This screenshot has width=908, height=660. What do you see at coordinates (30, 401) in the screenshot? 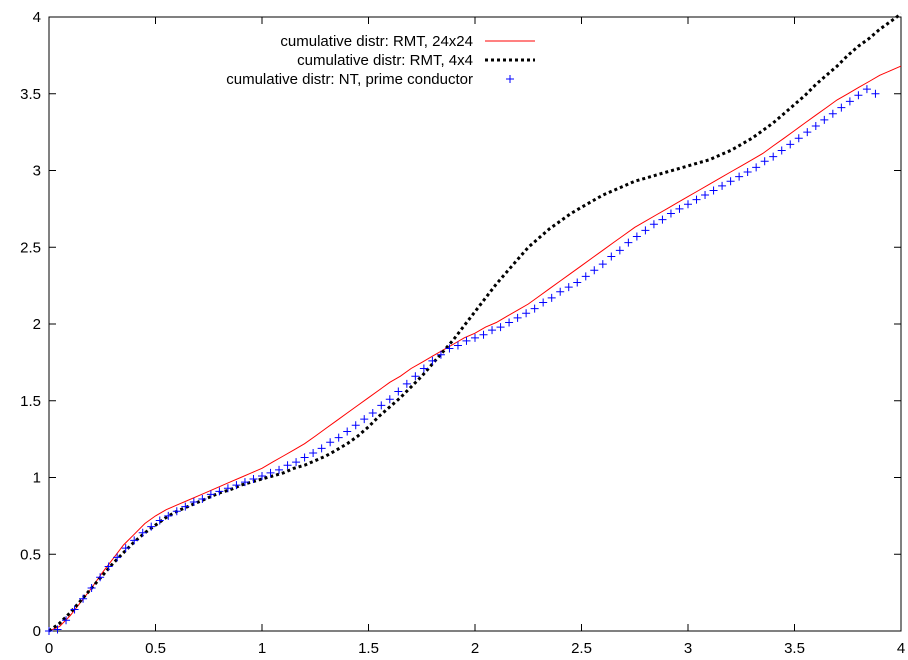
I see `y-tick-label: 1.5` at bounding box center [30, 401].